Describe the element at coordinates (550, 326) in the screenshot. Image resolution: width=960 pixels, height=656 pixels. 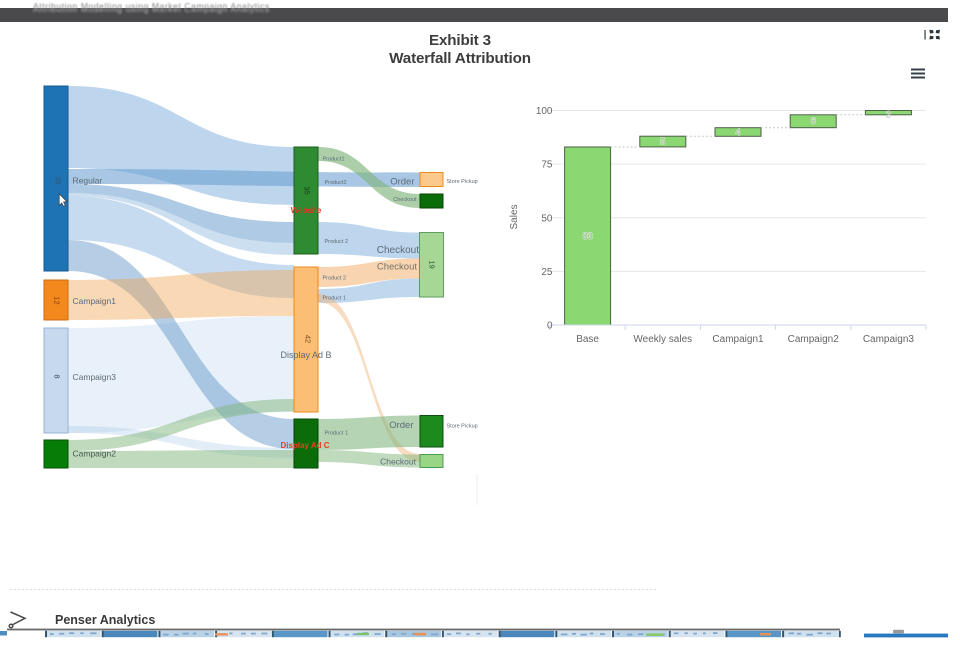
I see `svg-text: 0` at that location.